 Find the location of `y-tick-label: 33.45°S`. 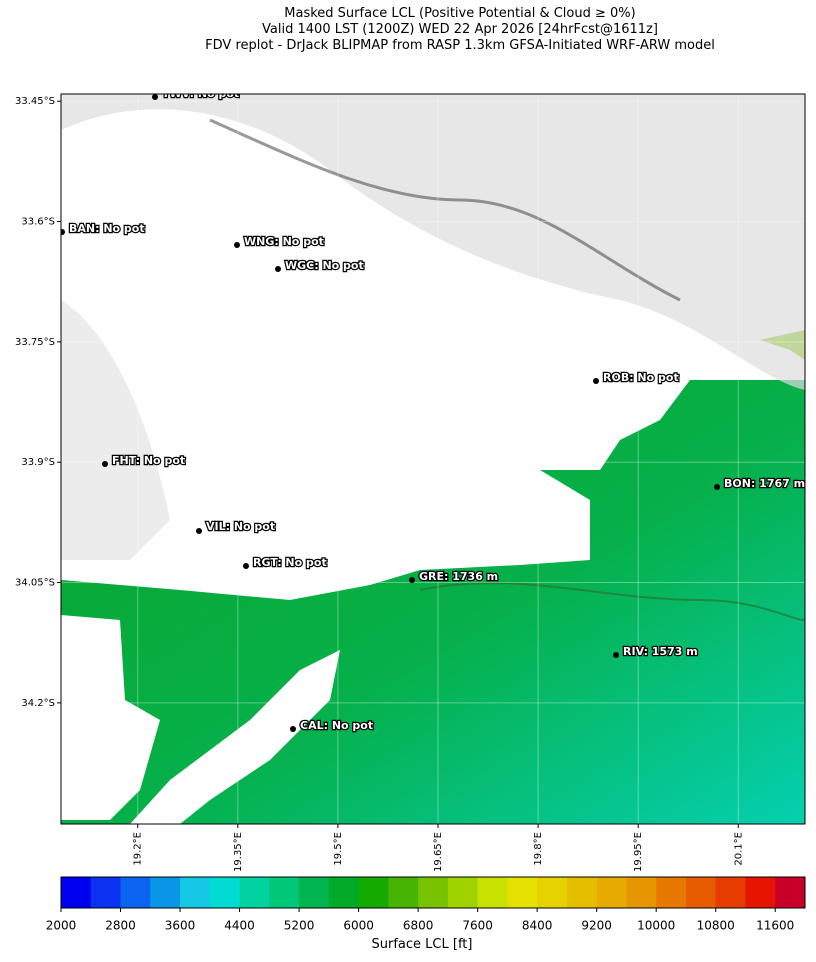

y-tick-label: 33.45°S is located at coordinates (35, 101).